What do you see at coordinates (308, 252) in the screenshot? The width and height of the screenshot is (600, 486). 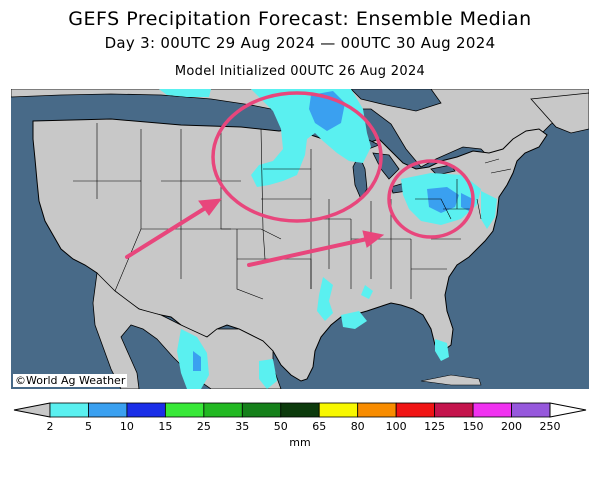 I see `arrow-to-ohio-valley` at bounding box center [308, 252].